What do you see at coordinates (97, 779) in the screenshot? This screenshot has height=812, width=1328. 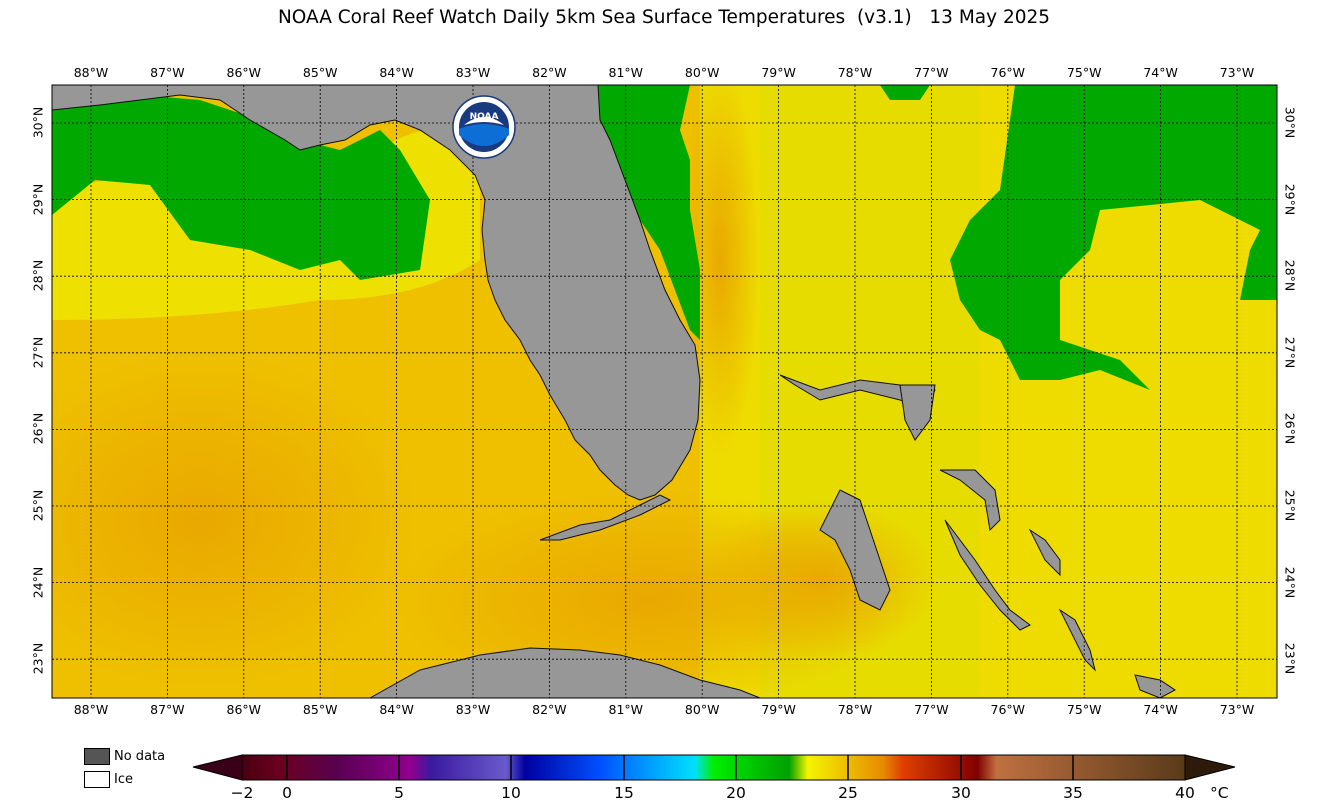 I see `ice-swatch` at bounding box center [97, 779].